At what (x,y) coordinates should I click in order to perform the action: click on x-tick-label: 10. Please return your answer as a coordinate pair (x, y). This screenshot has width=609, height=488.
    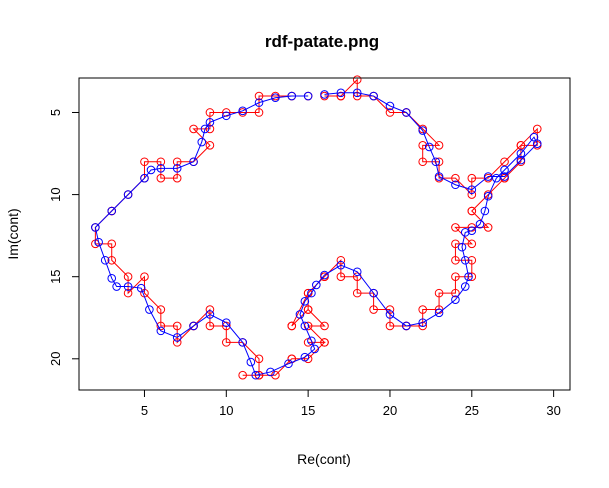
    Looking at the image, I should click on (226, 410).